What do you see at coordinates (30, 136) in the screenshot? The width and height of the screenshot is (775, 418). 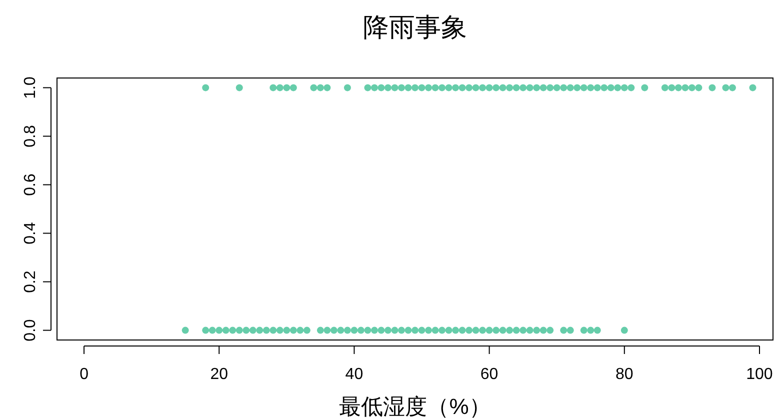 I see `y-tick-label: 0.8` at bounding box center [30, 136].